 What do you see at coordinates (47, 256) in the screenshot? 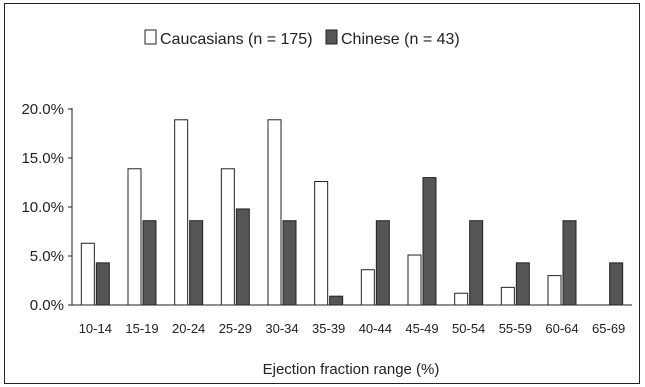
I see `y-tick-label: 5.0%` at bounding box center [47, 256].